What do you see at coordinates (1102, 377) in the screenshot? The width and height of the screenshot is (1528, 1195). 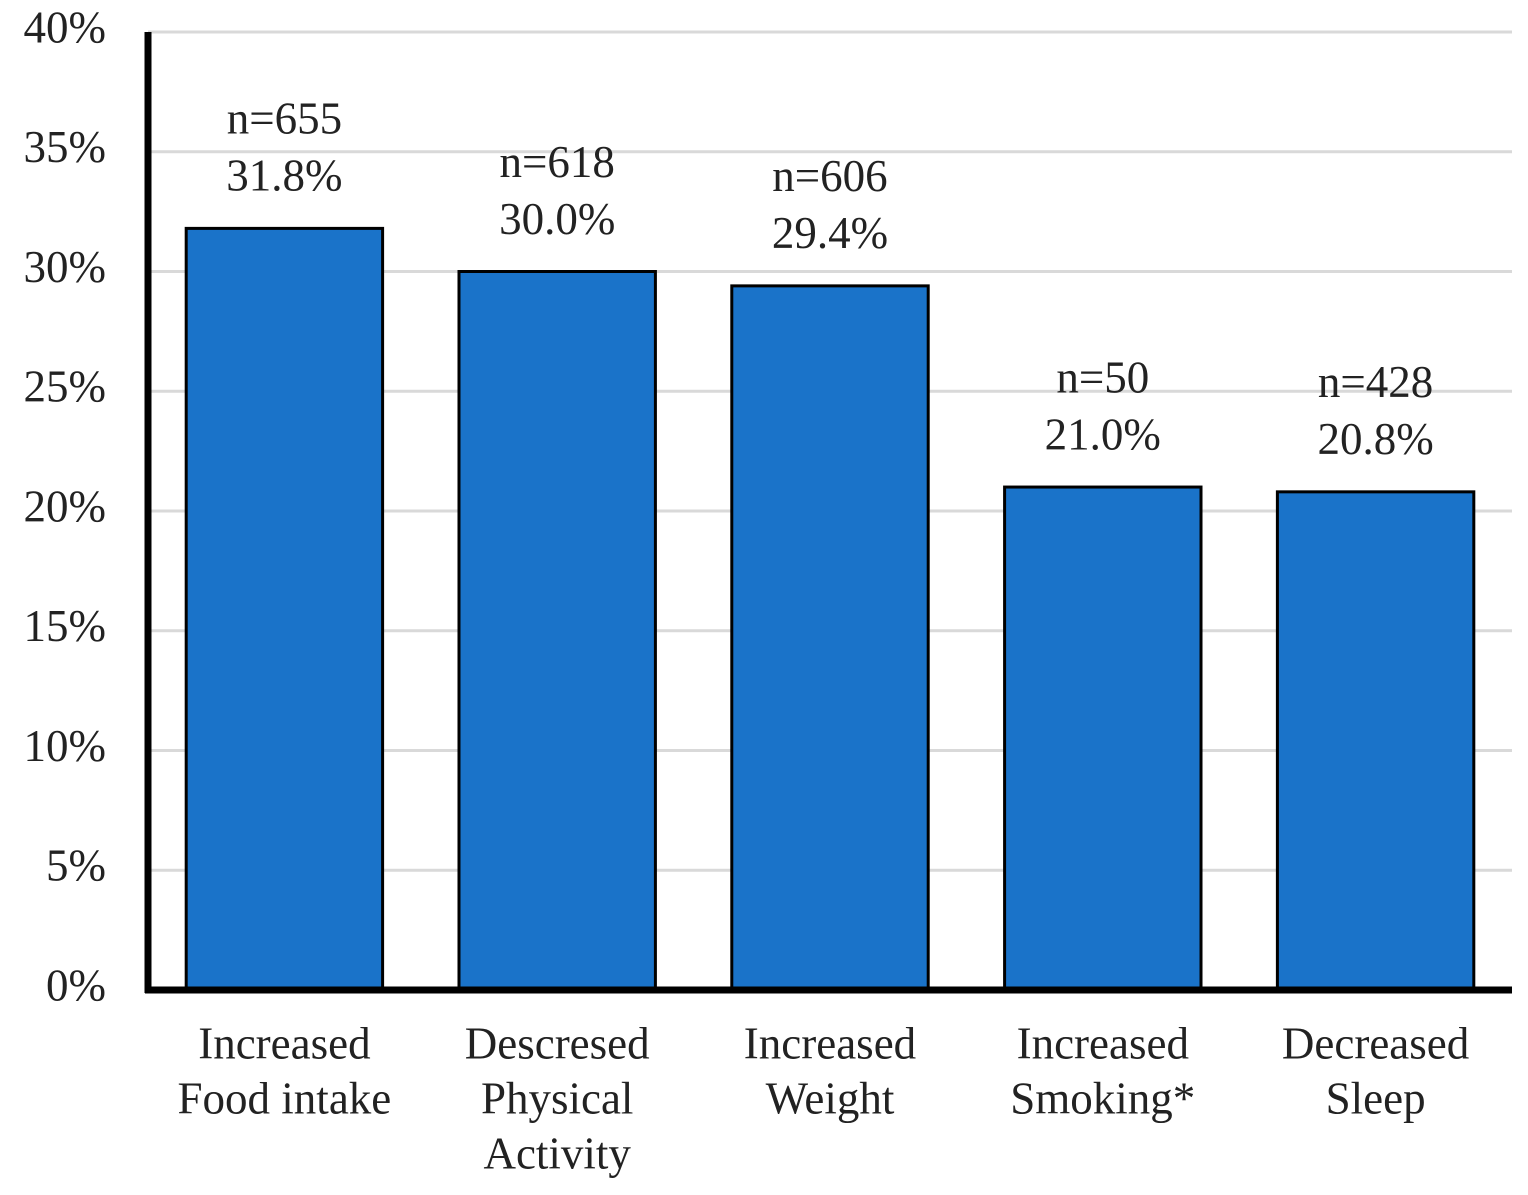 I see `count-label: n=50` at bounding box center [1102, 377].